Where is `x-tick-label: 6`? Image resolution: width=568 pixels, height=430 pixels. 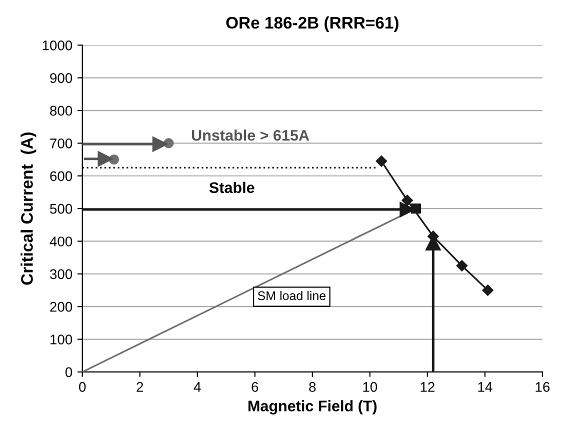 x-tick-label: 6 is located at coordinates (255, 387).